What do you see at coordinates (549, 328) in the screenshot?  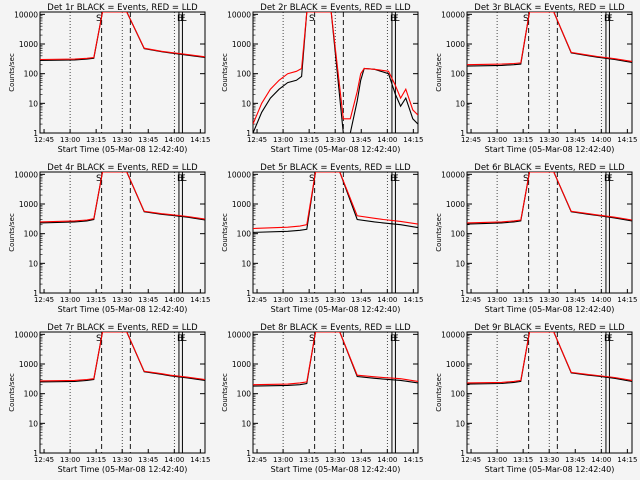 I see `chart-title: Det 9r BLACK = Events, RED = LLD` at bounding box center [549, 328].